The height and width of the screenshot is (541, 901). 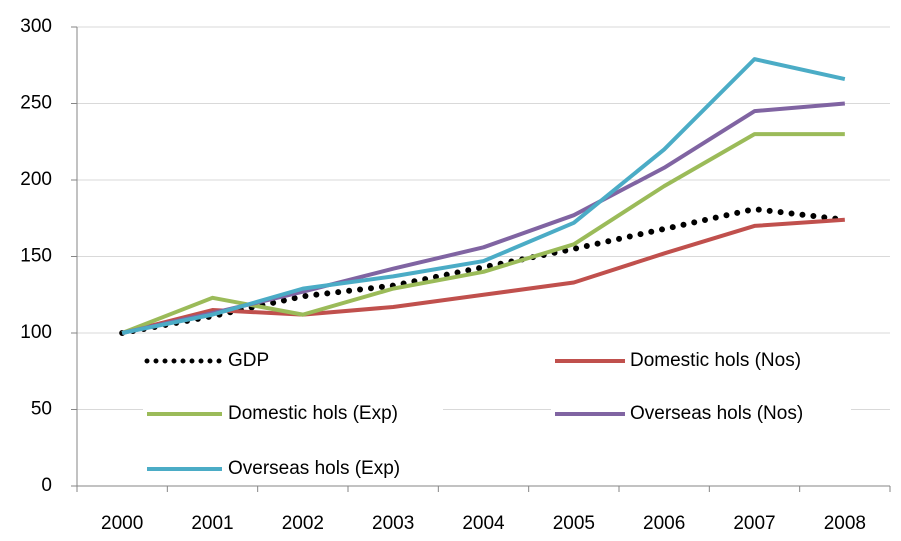 I want to click on y-tick-label: 300, so click(x=36, y=26).